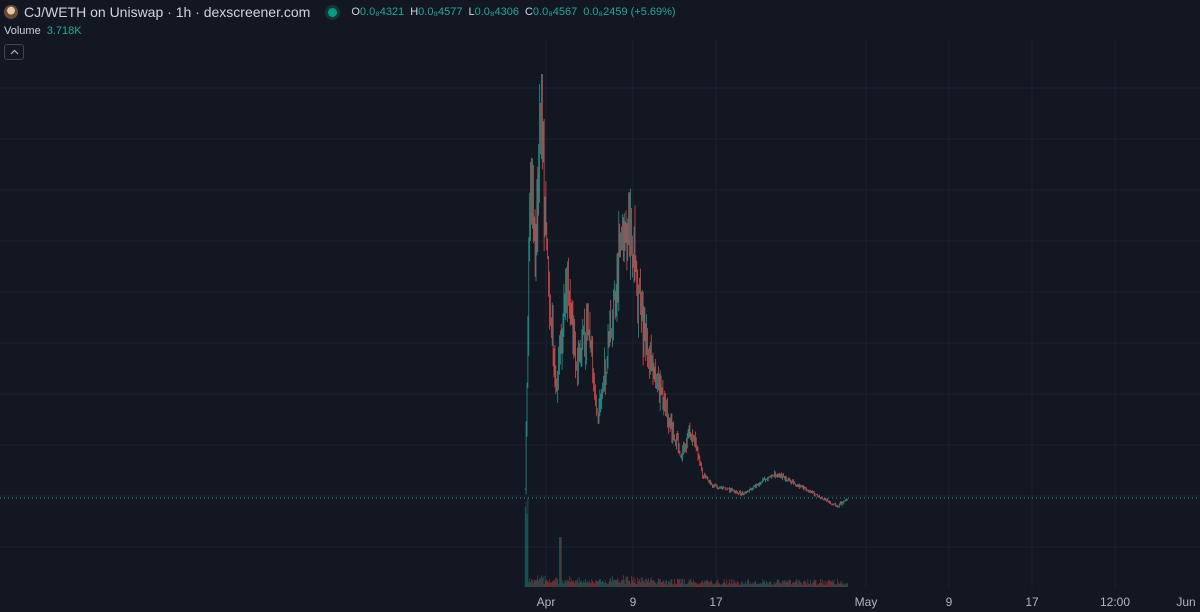  What do you see at coordinates (436, 12) in the screenshot?
I see `ohlc-high: H0.0₈4577` at bounding box center [436, 12].